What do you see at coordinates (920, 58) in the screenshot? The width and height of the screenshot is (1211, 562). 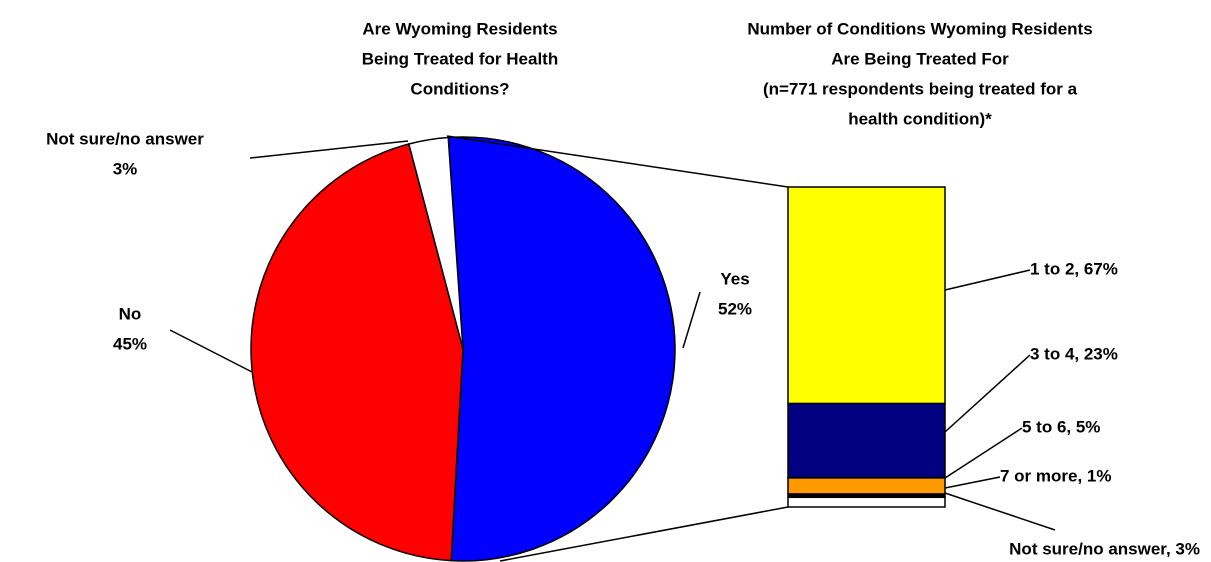 I see `chart-title: Are Being Treated For` at bounding box center [920, 58].